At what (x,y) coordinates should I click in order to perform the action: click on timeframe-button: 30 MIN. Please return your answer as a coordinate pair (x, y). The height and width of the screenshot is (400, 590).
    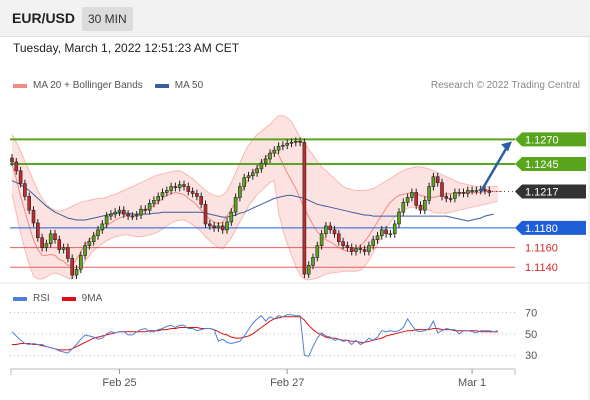
    Looking at the image, I should click on (107, 19).